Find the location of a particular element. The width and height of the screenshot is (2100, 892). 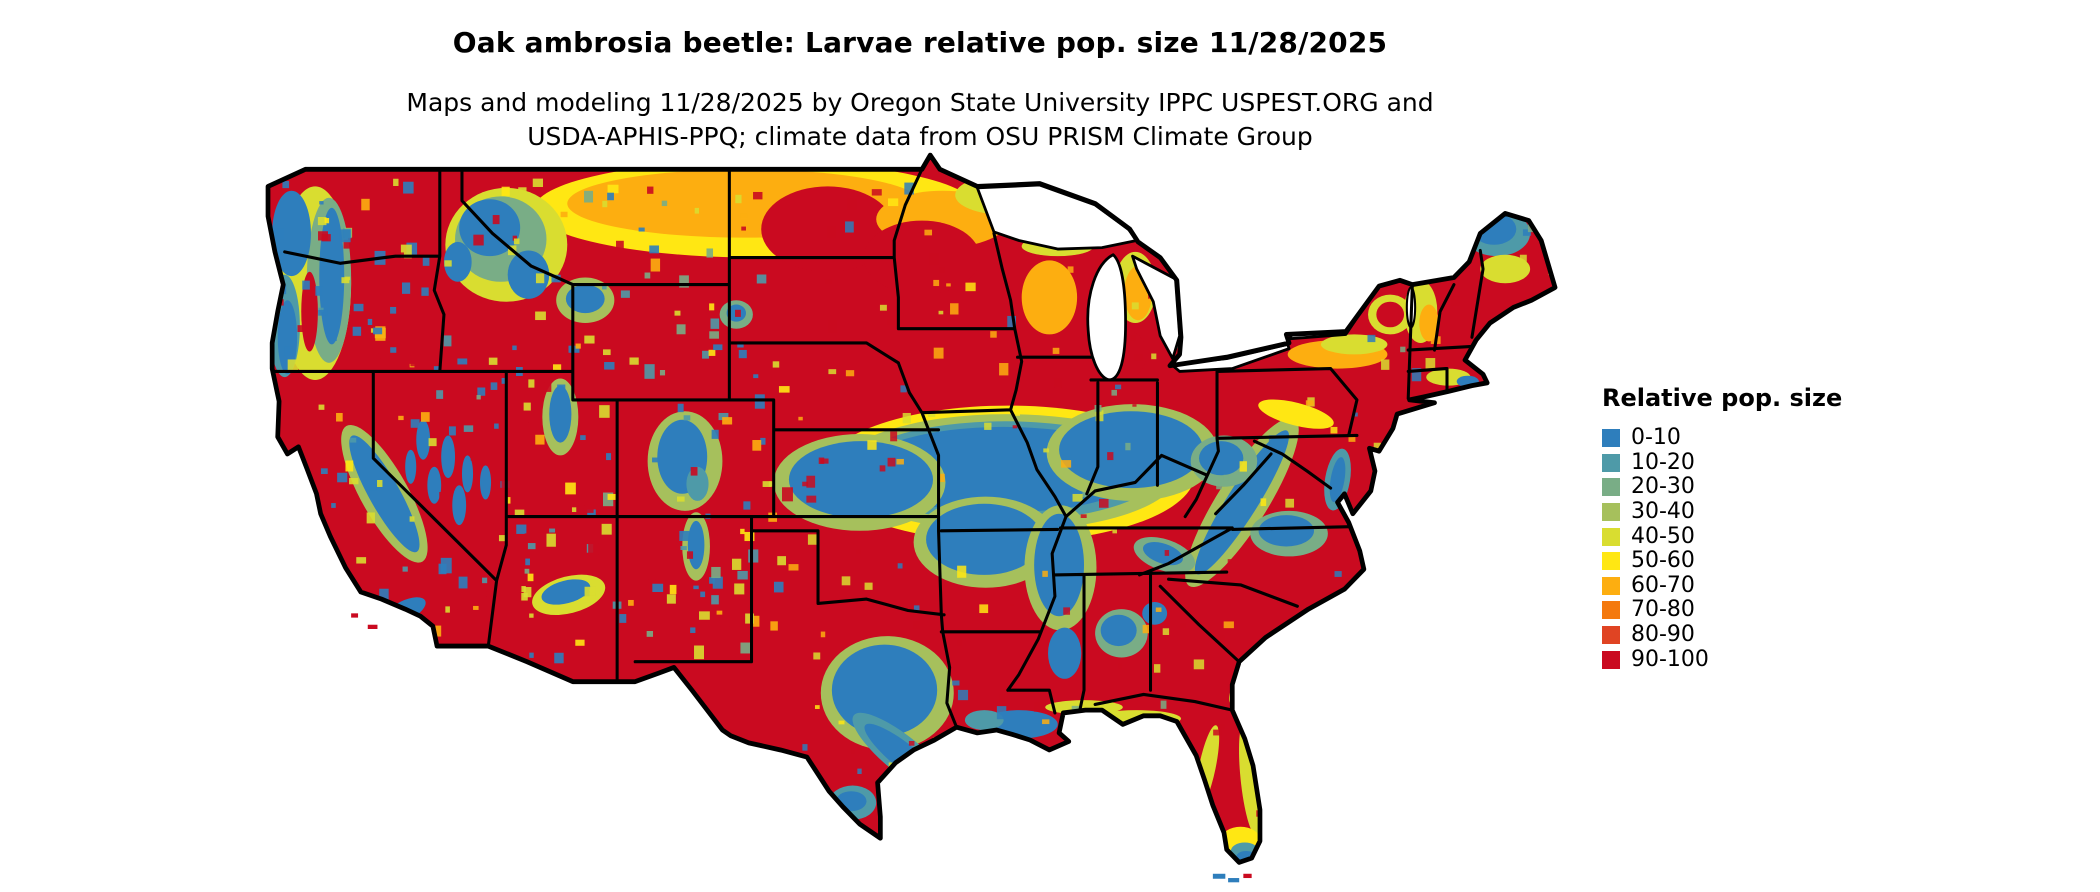

legend-row: 90-100 is located at coordinates (1722, 659).